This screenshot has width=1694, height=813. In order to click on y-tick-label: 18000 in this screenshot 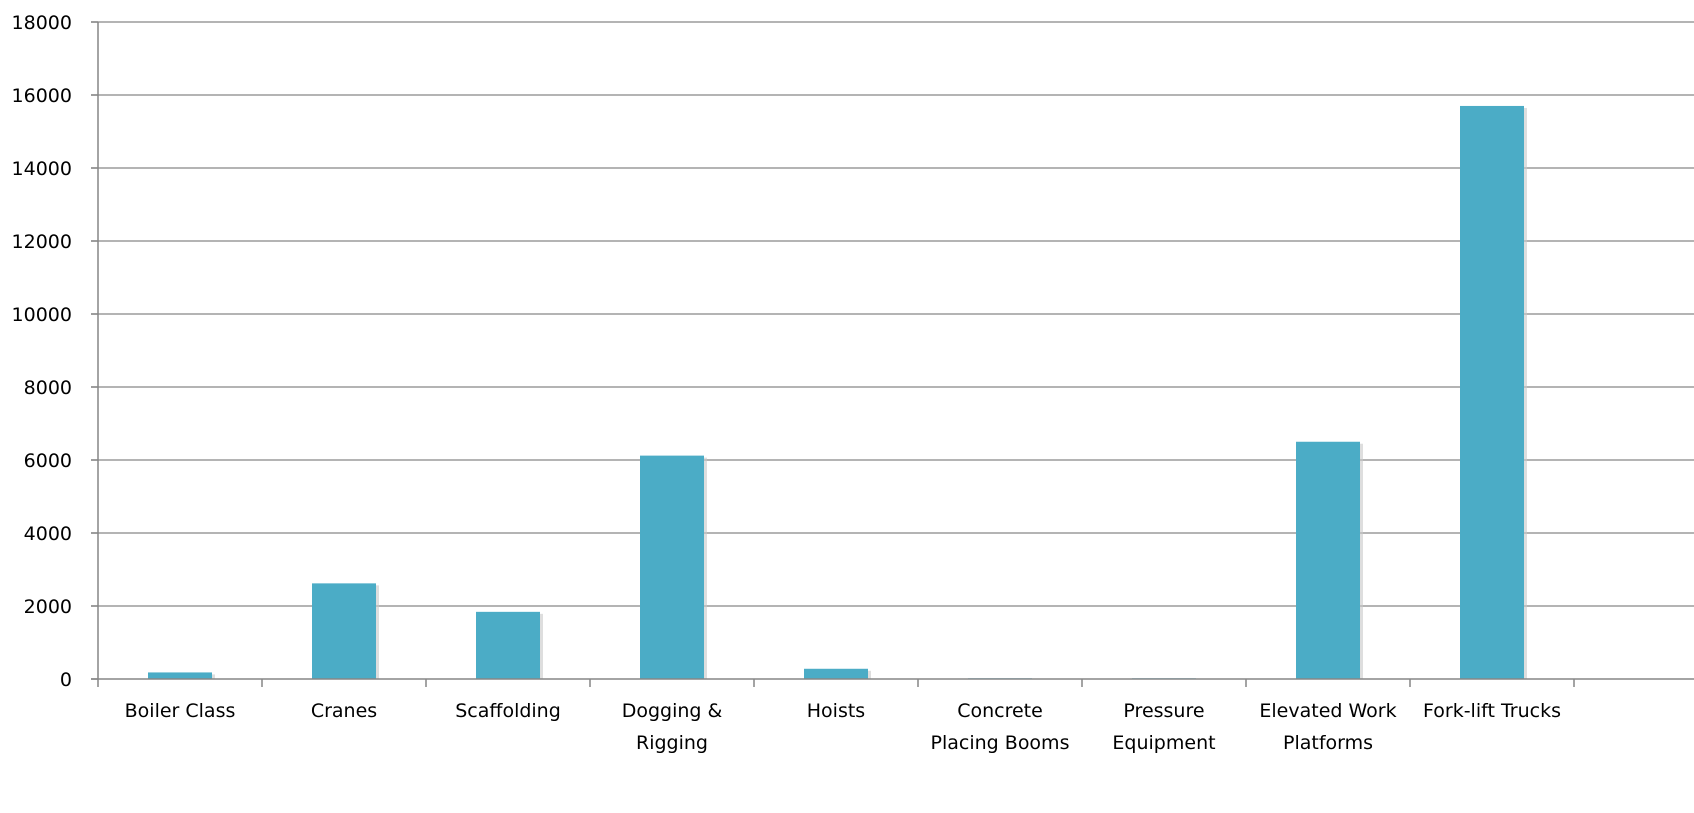, I will do `click(42, 23)`.